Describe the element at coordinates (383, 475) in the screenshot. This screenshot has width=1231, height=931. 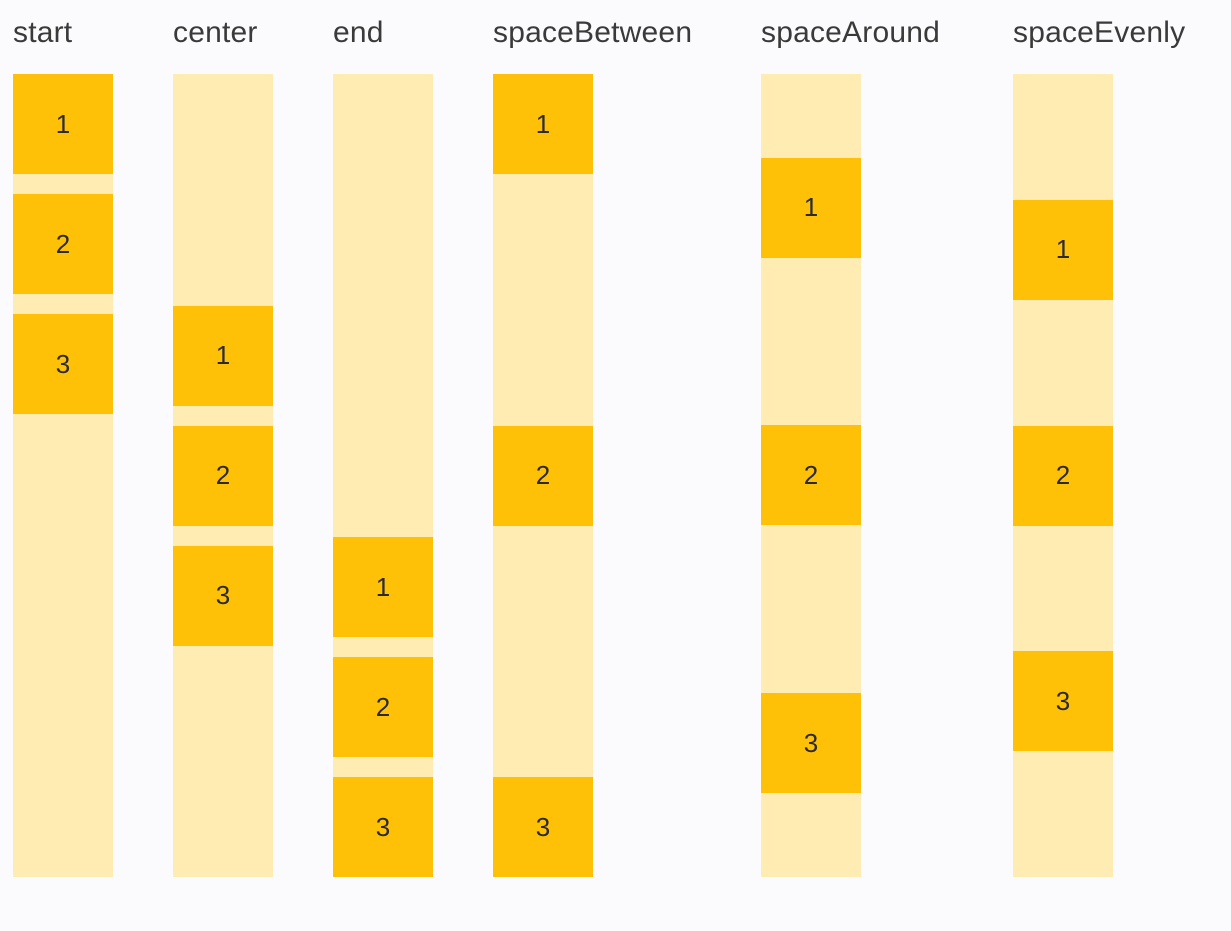
I see `flex-container-end: 1 2 3` at that location.